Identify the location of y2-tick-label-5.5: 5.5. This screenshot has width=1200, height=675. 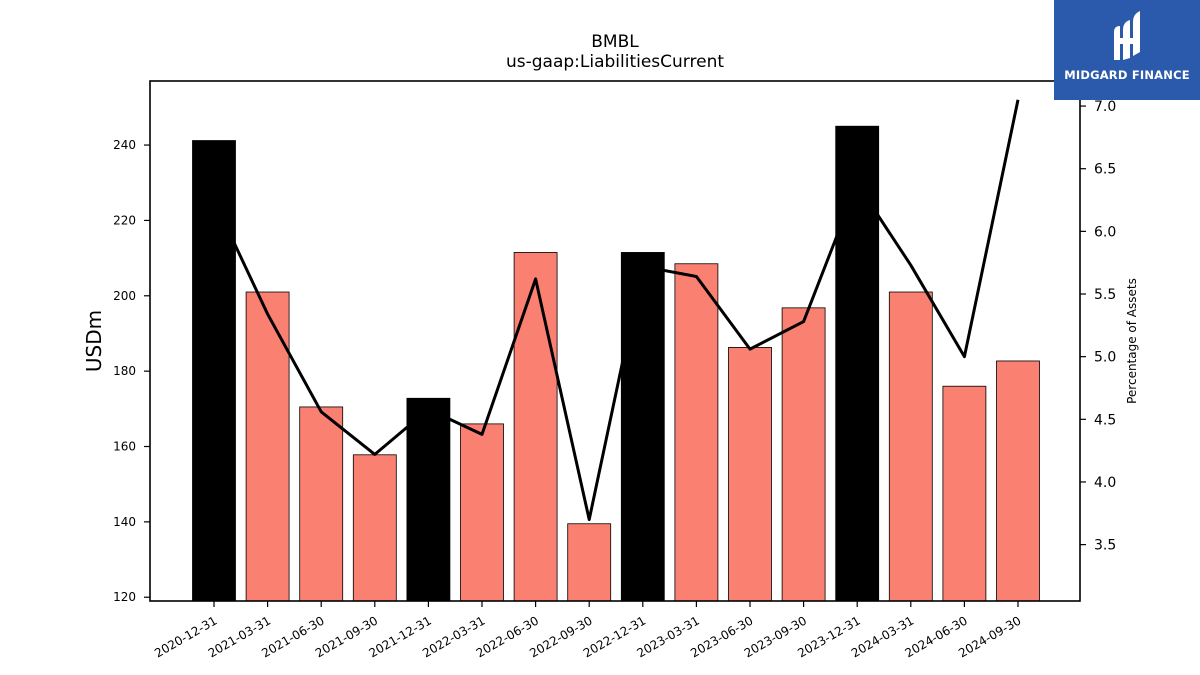
(1105, 295).